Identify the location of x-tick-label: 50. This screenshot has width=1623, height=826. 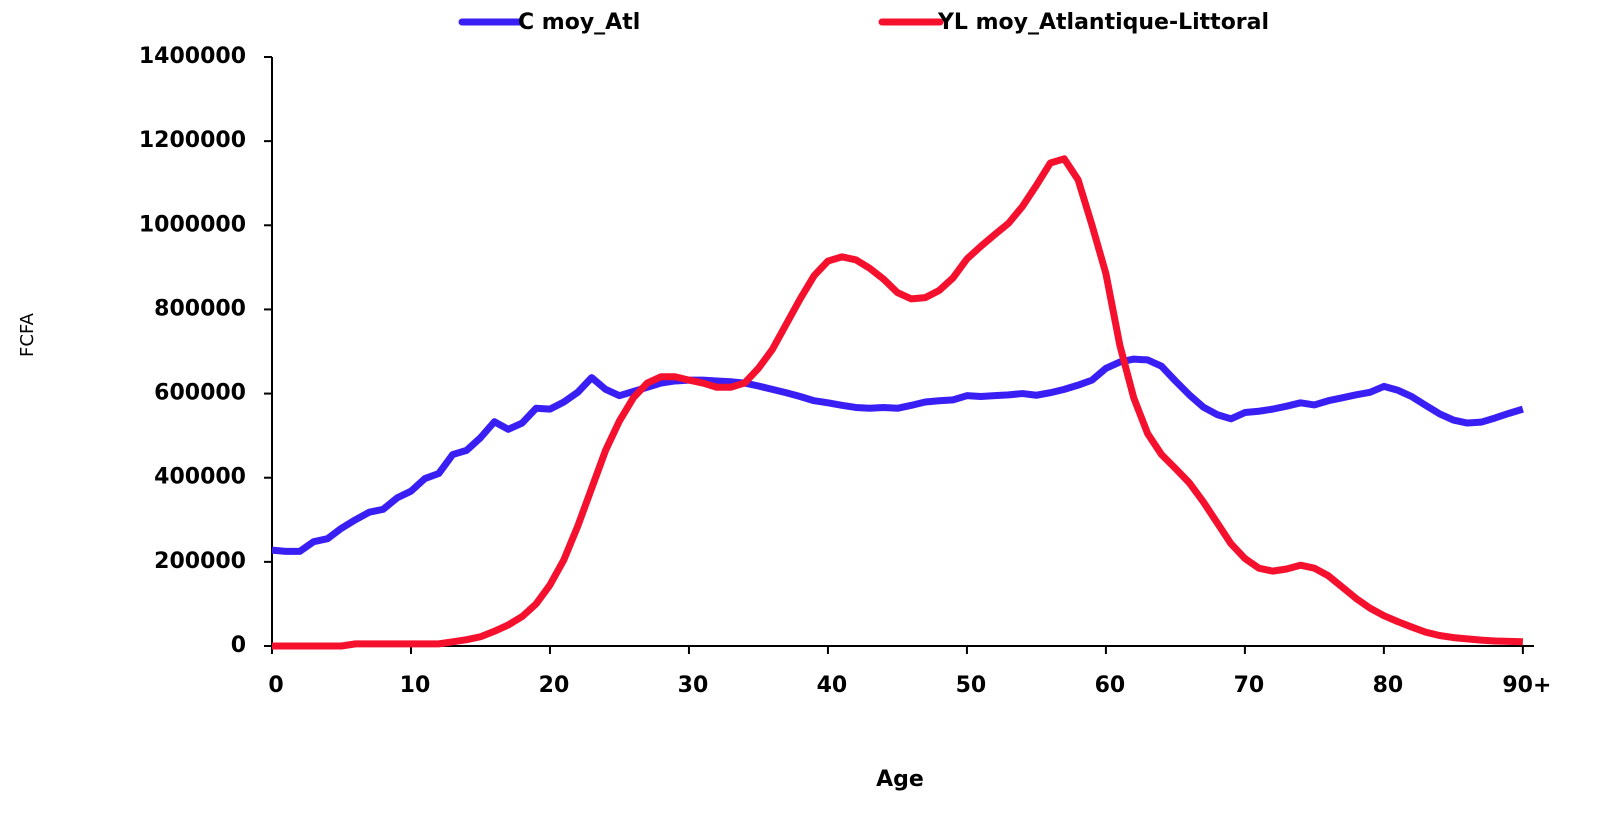
(971, 685).